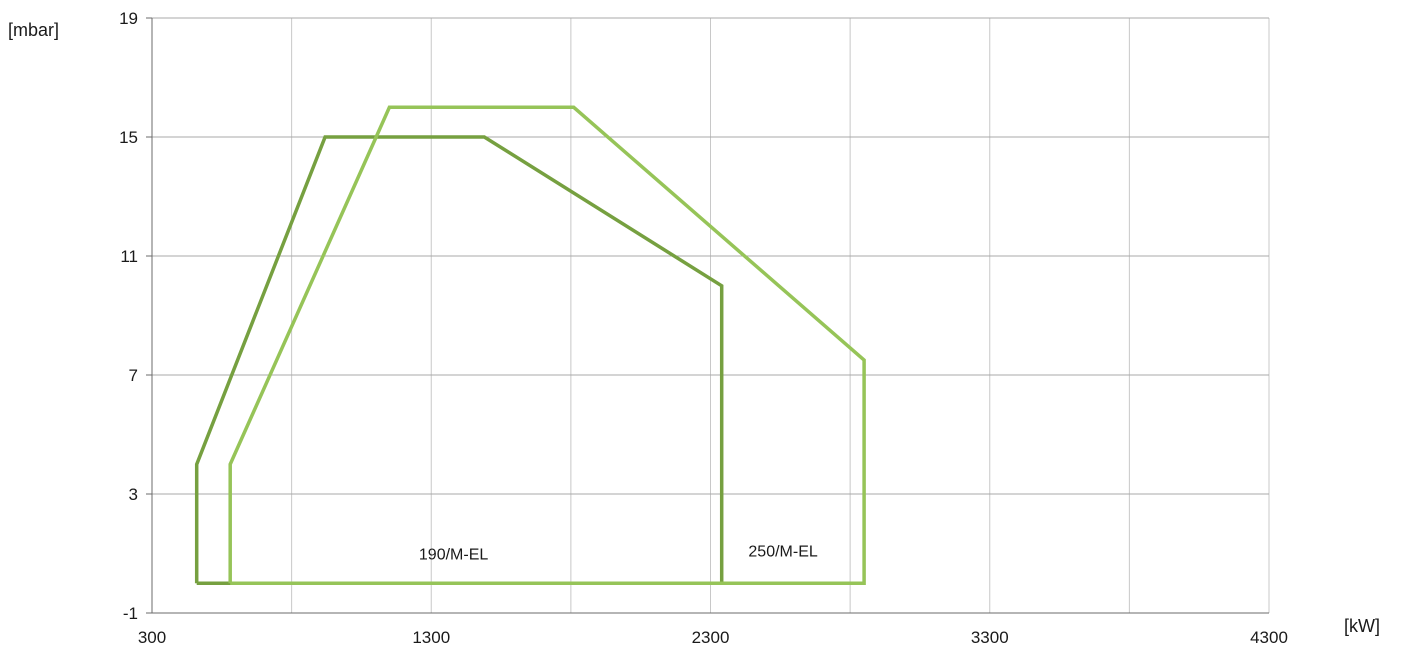 This screenshot has width=1404, height=646. I want to click on x-tick-label: 300, so click(152, 637).